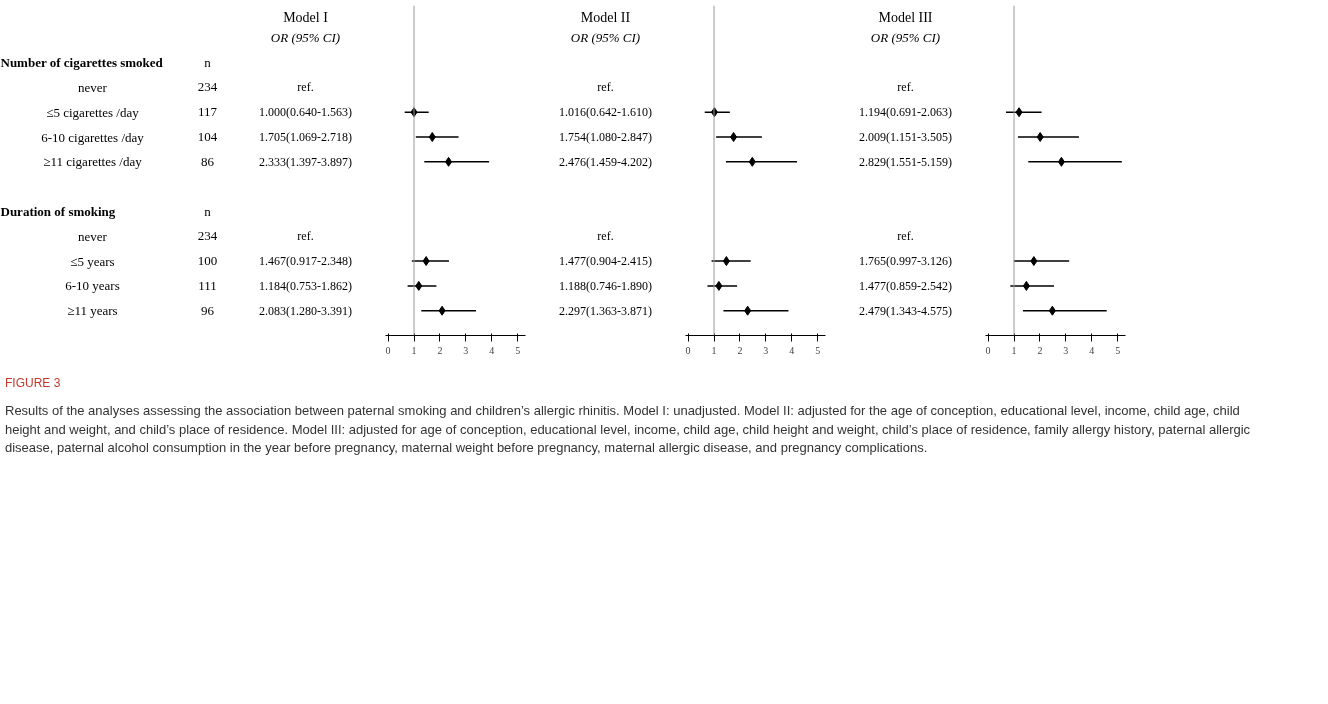 The height and width of the screenshot is (704, 1328). I want to click on data-label: 1.188(0.746-1.890), so click(606, 285).